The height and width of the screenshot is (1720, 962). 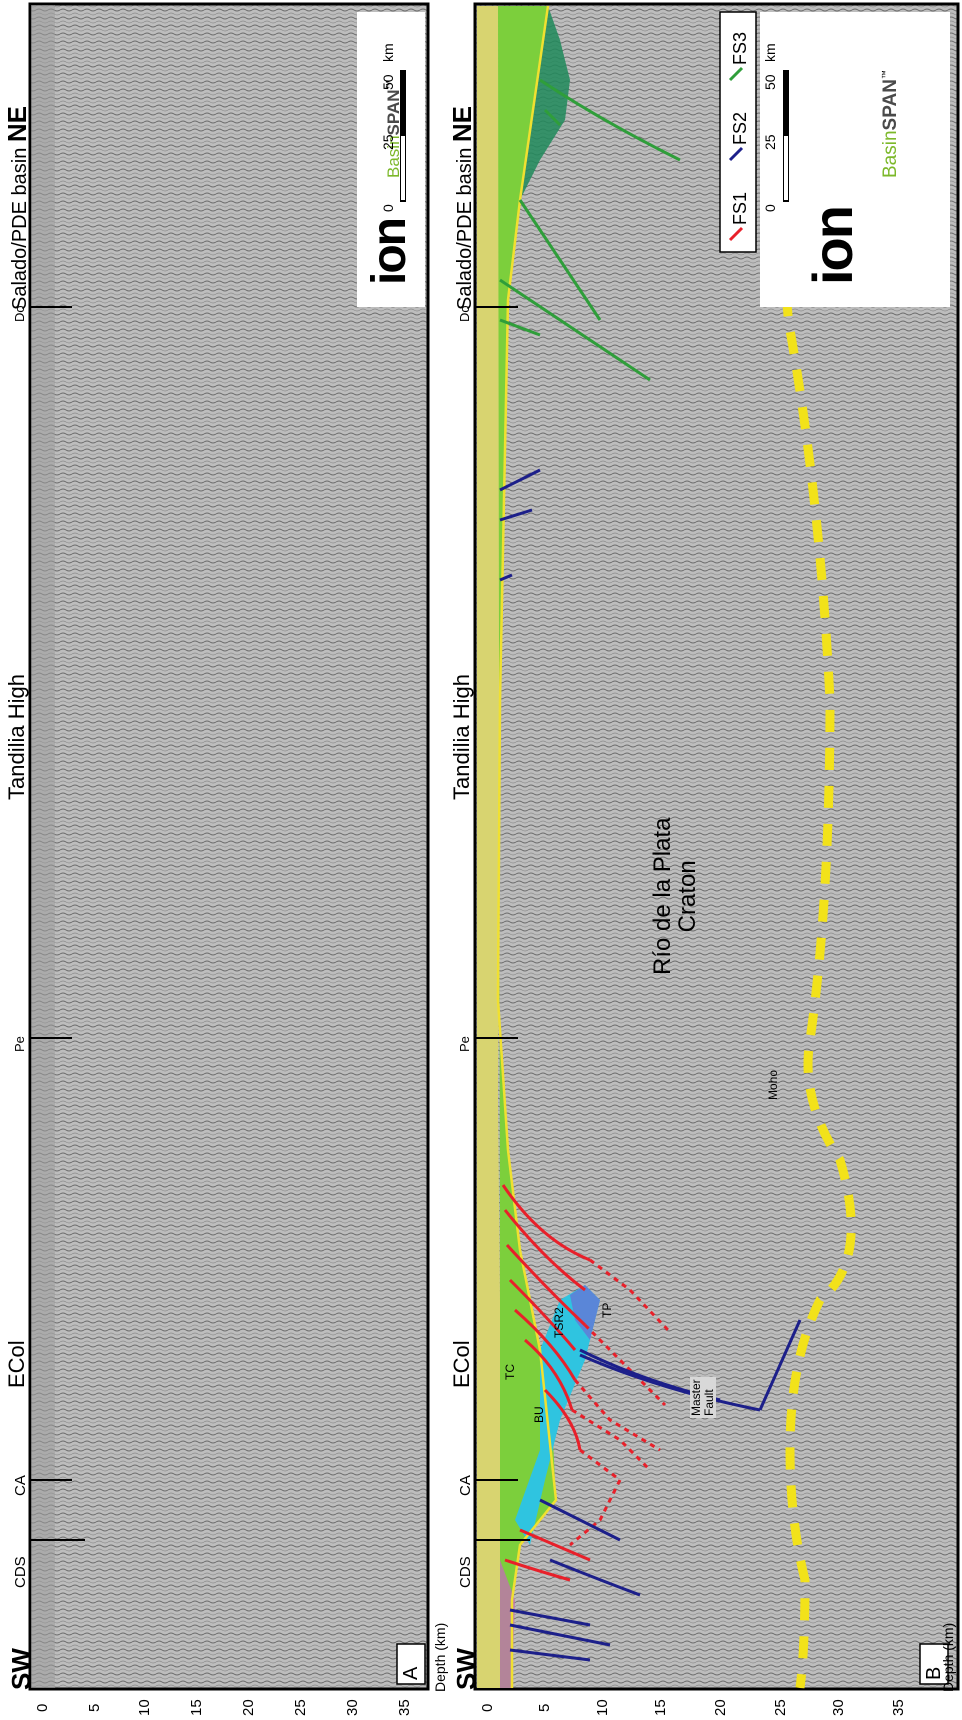 I want to click on panel-a-letter-box, so click(x=411, y=1664).